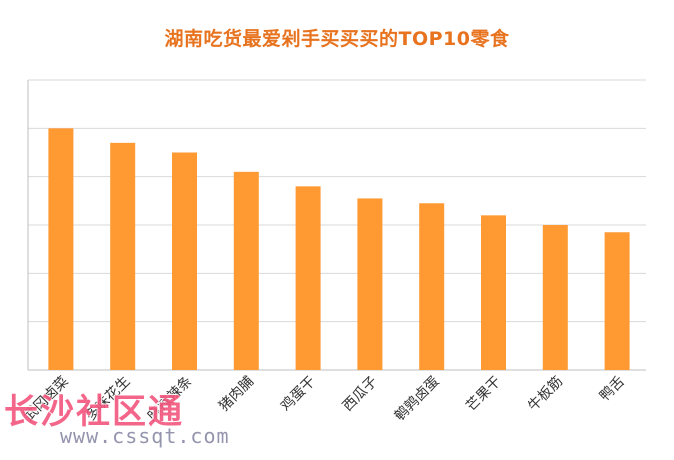 Image resolution: width=674 pixels, height=460 pixels. What do you see at coordinates (337, 39) in the screenshot?
I see `chart-title: 湖南吃货最爱剁手买买买的TOP10零食` at bounding box center [337, 39].